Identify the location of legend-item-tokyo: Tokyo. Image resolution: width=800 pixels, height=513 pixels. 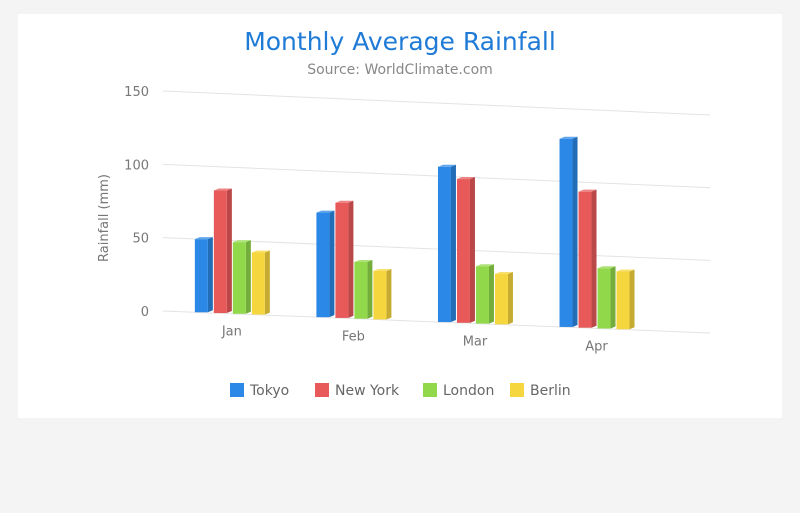
(259, 391).